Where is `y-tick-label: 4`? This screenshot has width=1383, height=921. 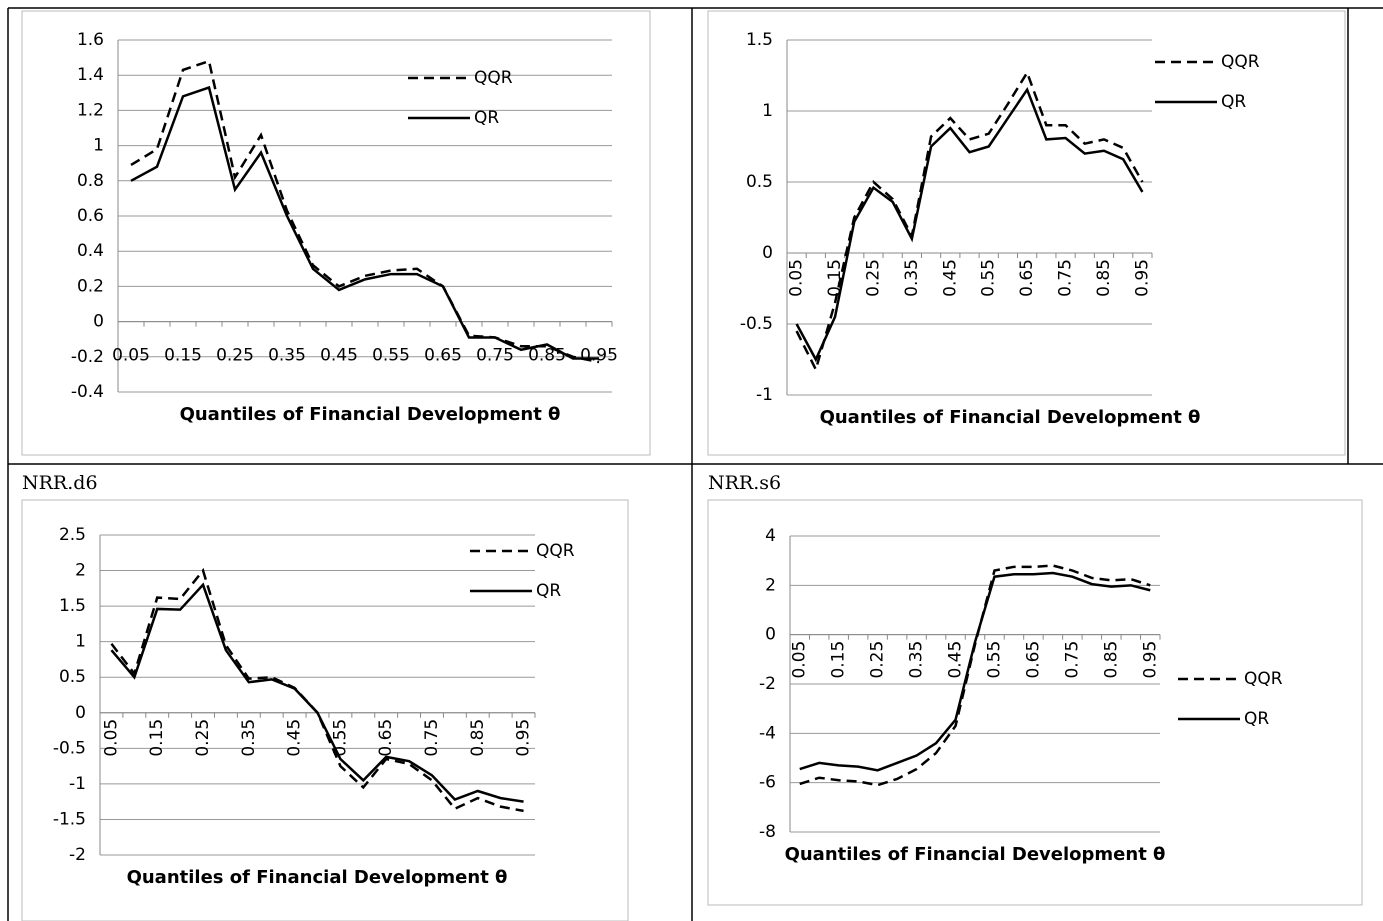
y-tick-label: 4 is located at coordinates (770, 536).